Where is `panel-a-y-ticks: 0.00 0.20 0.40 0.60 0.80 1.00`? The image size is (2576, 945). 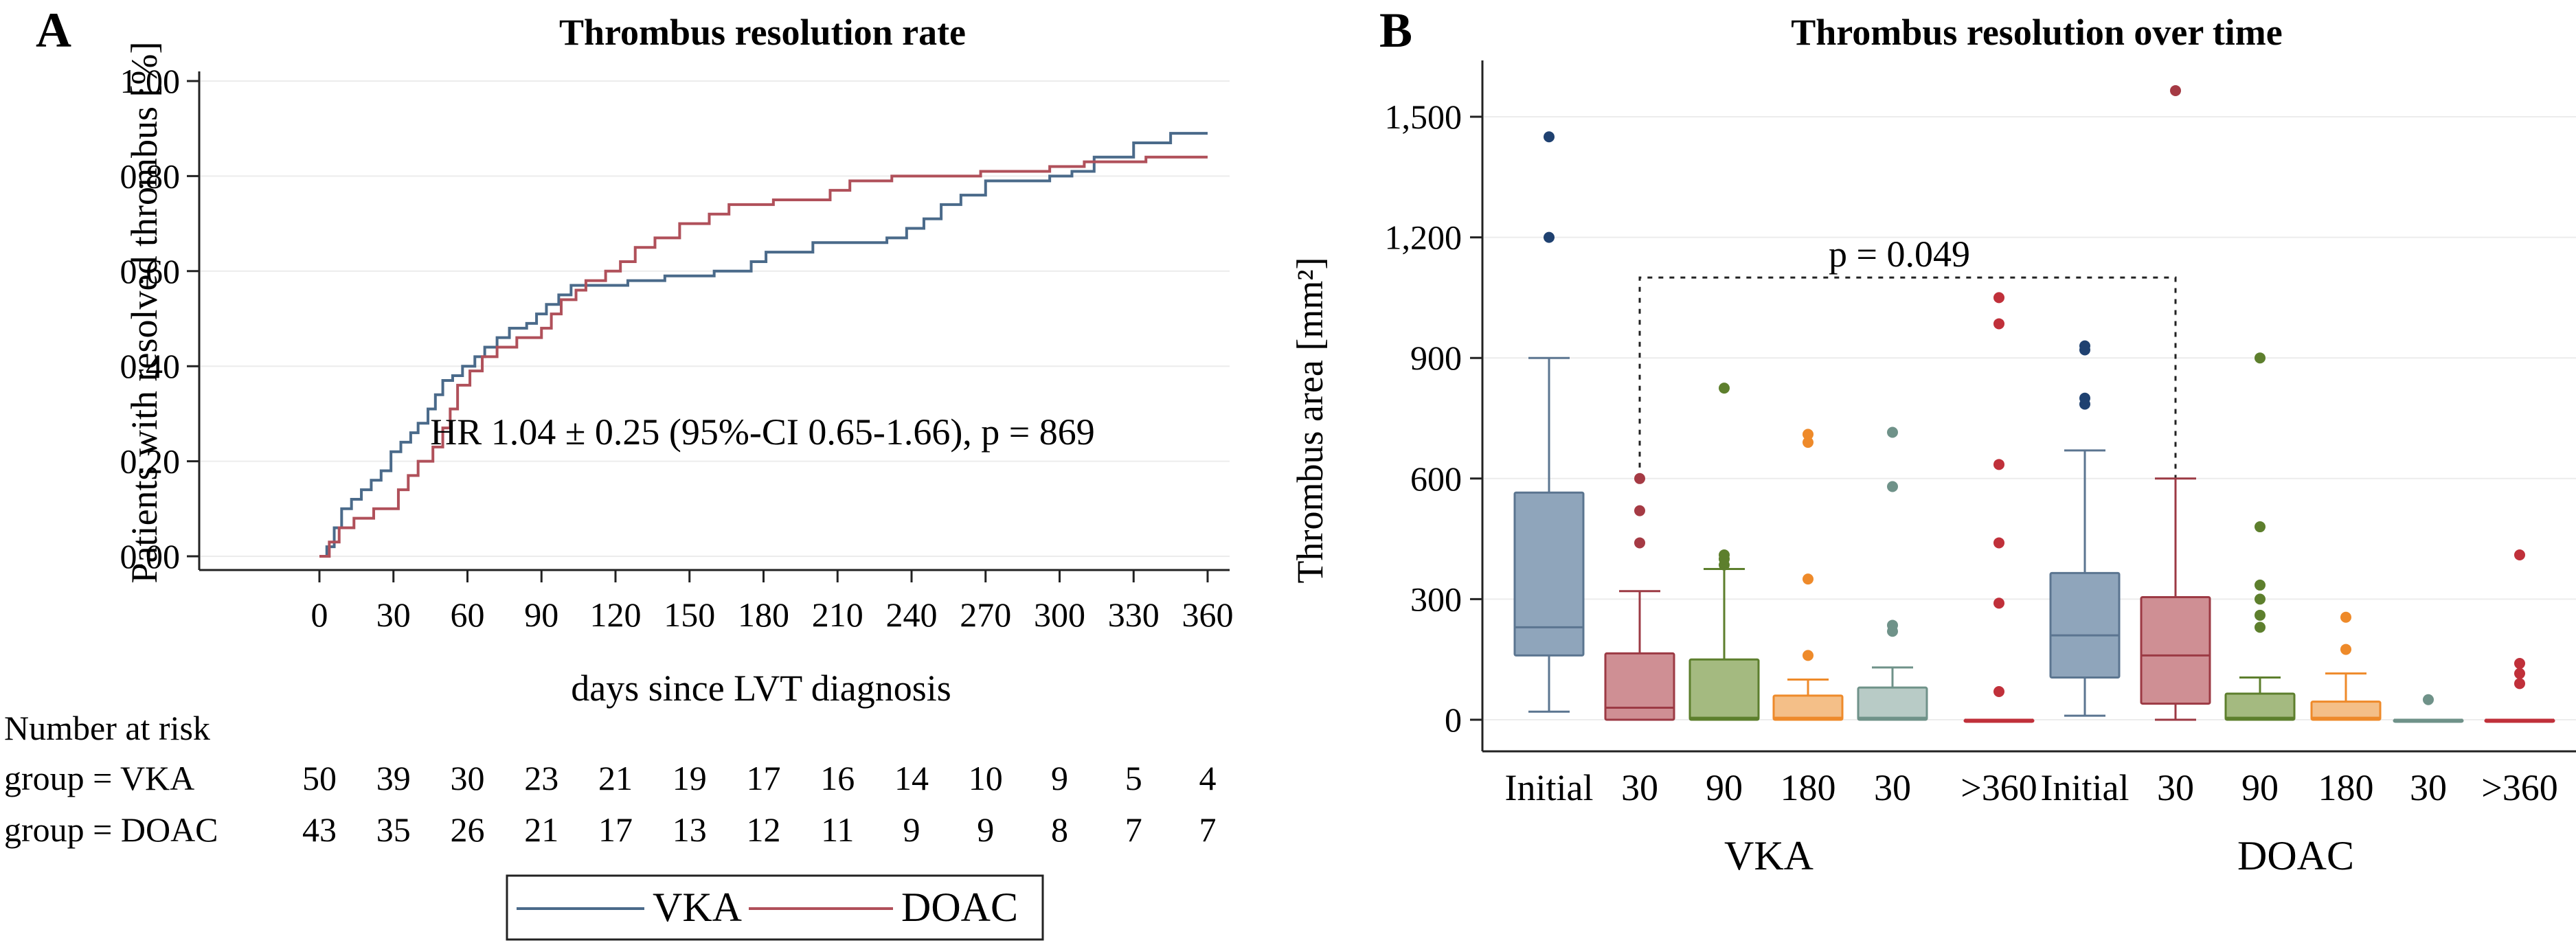 panel-a-y-ticks: 0.00 0.20 0.40 0.60 0.80 1.00 is located at coordinates (159, 319).